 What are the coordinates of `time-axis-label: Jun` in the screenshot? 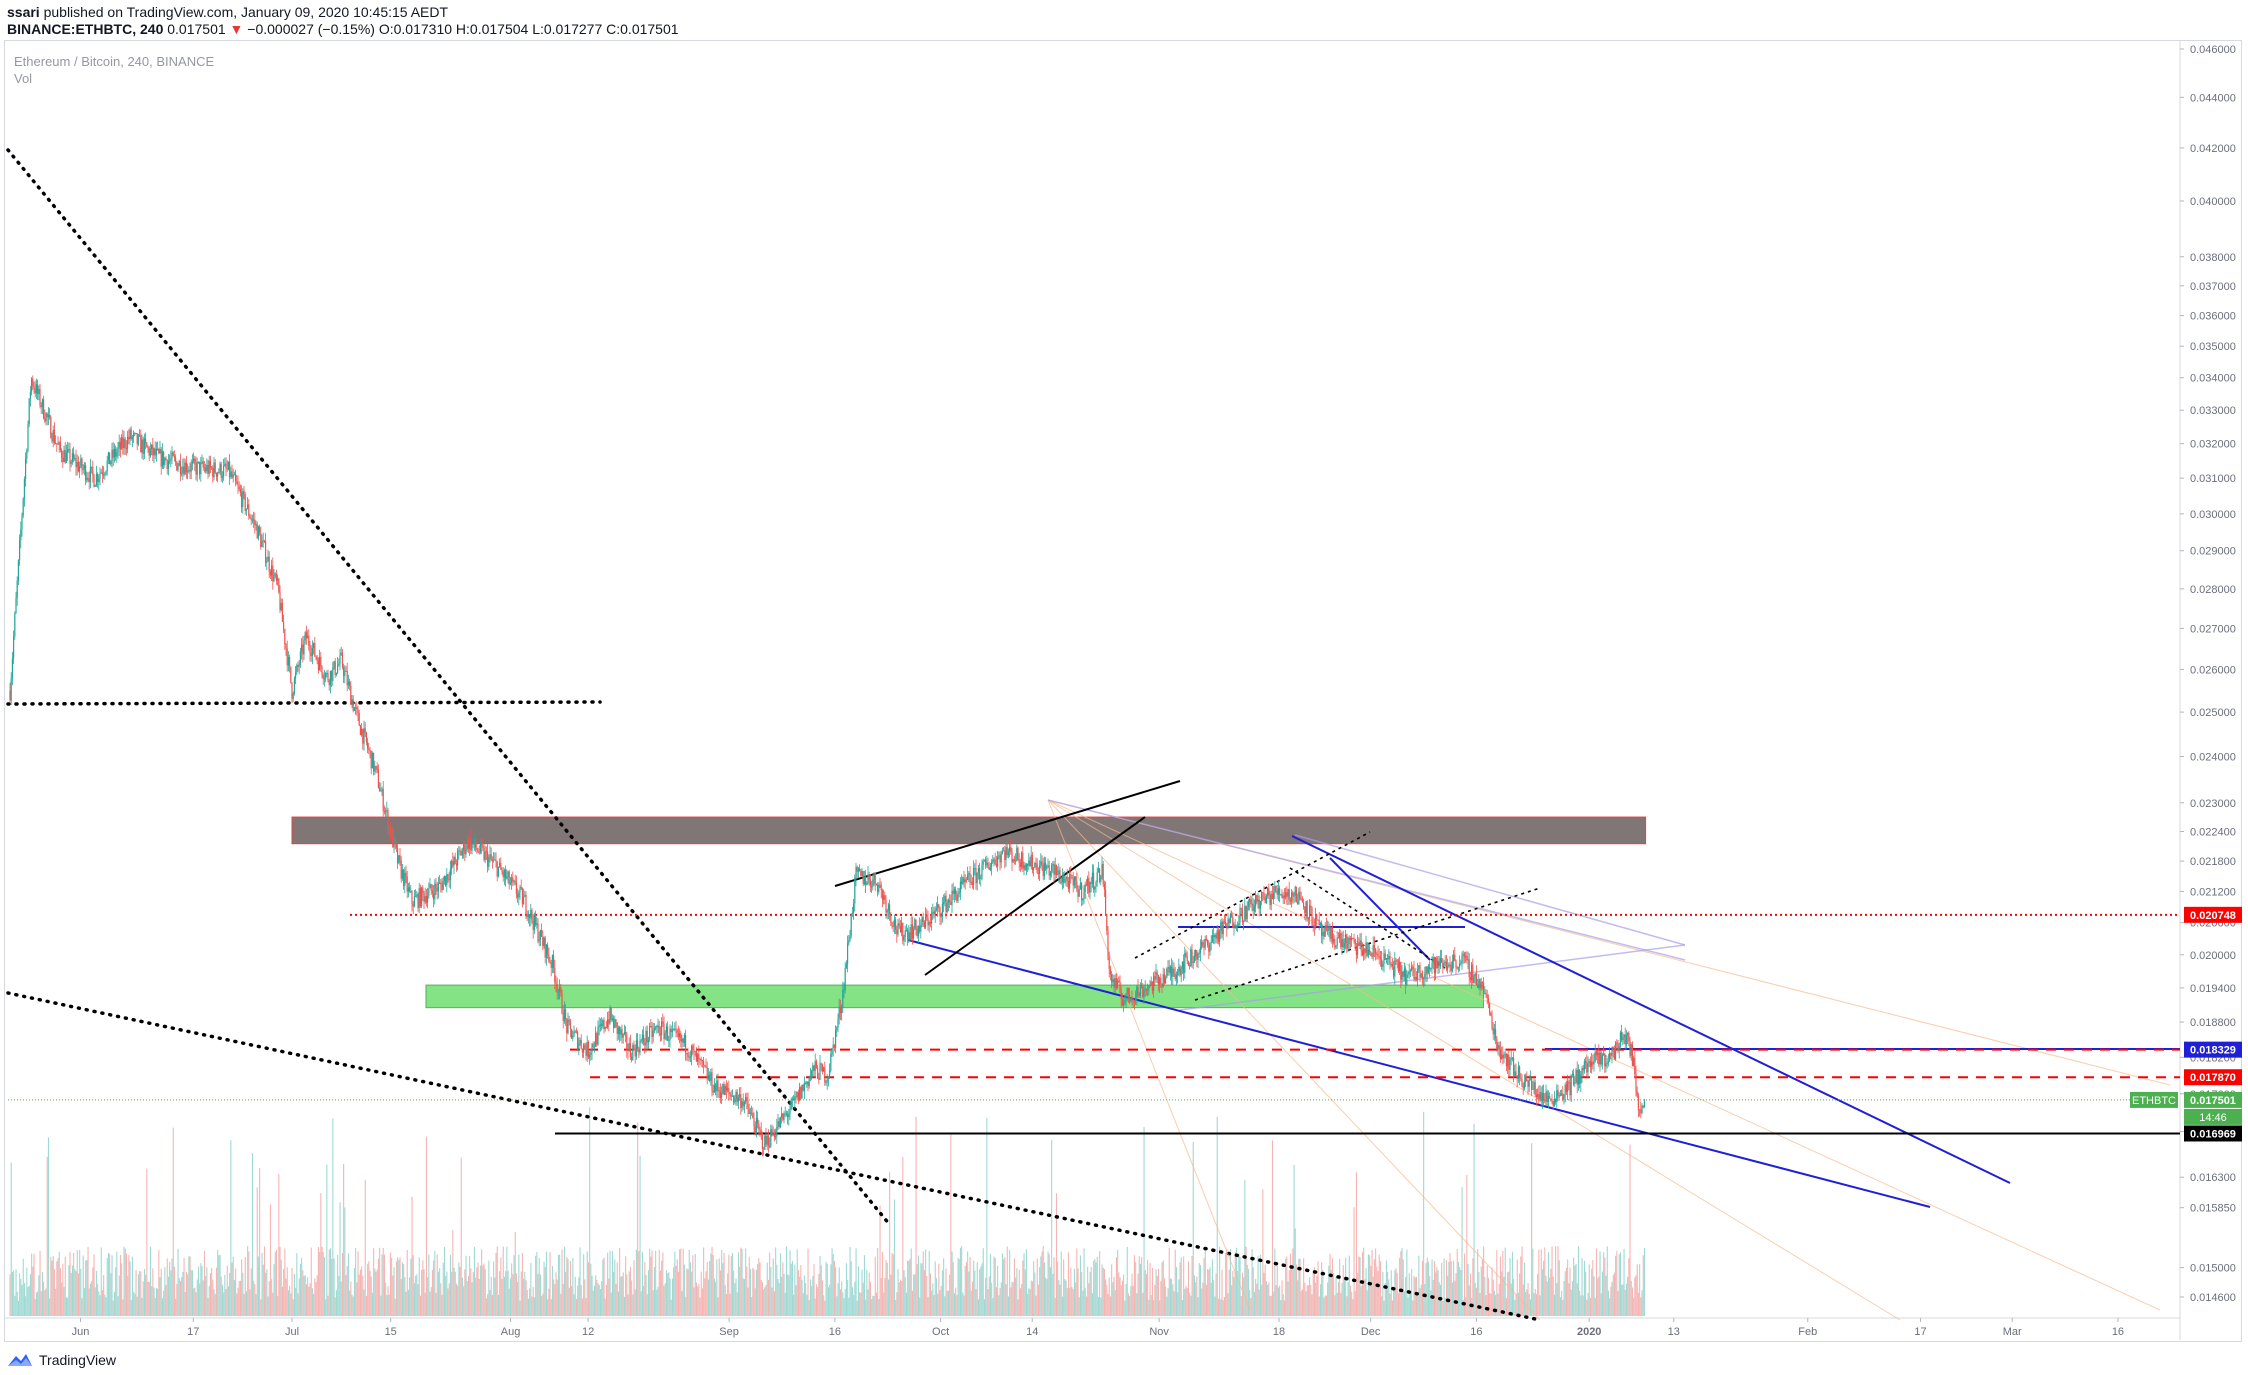 It's located at (81, 1332).